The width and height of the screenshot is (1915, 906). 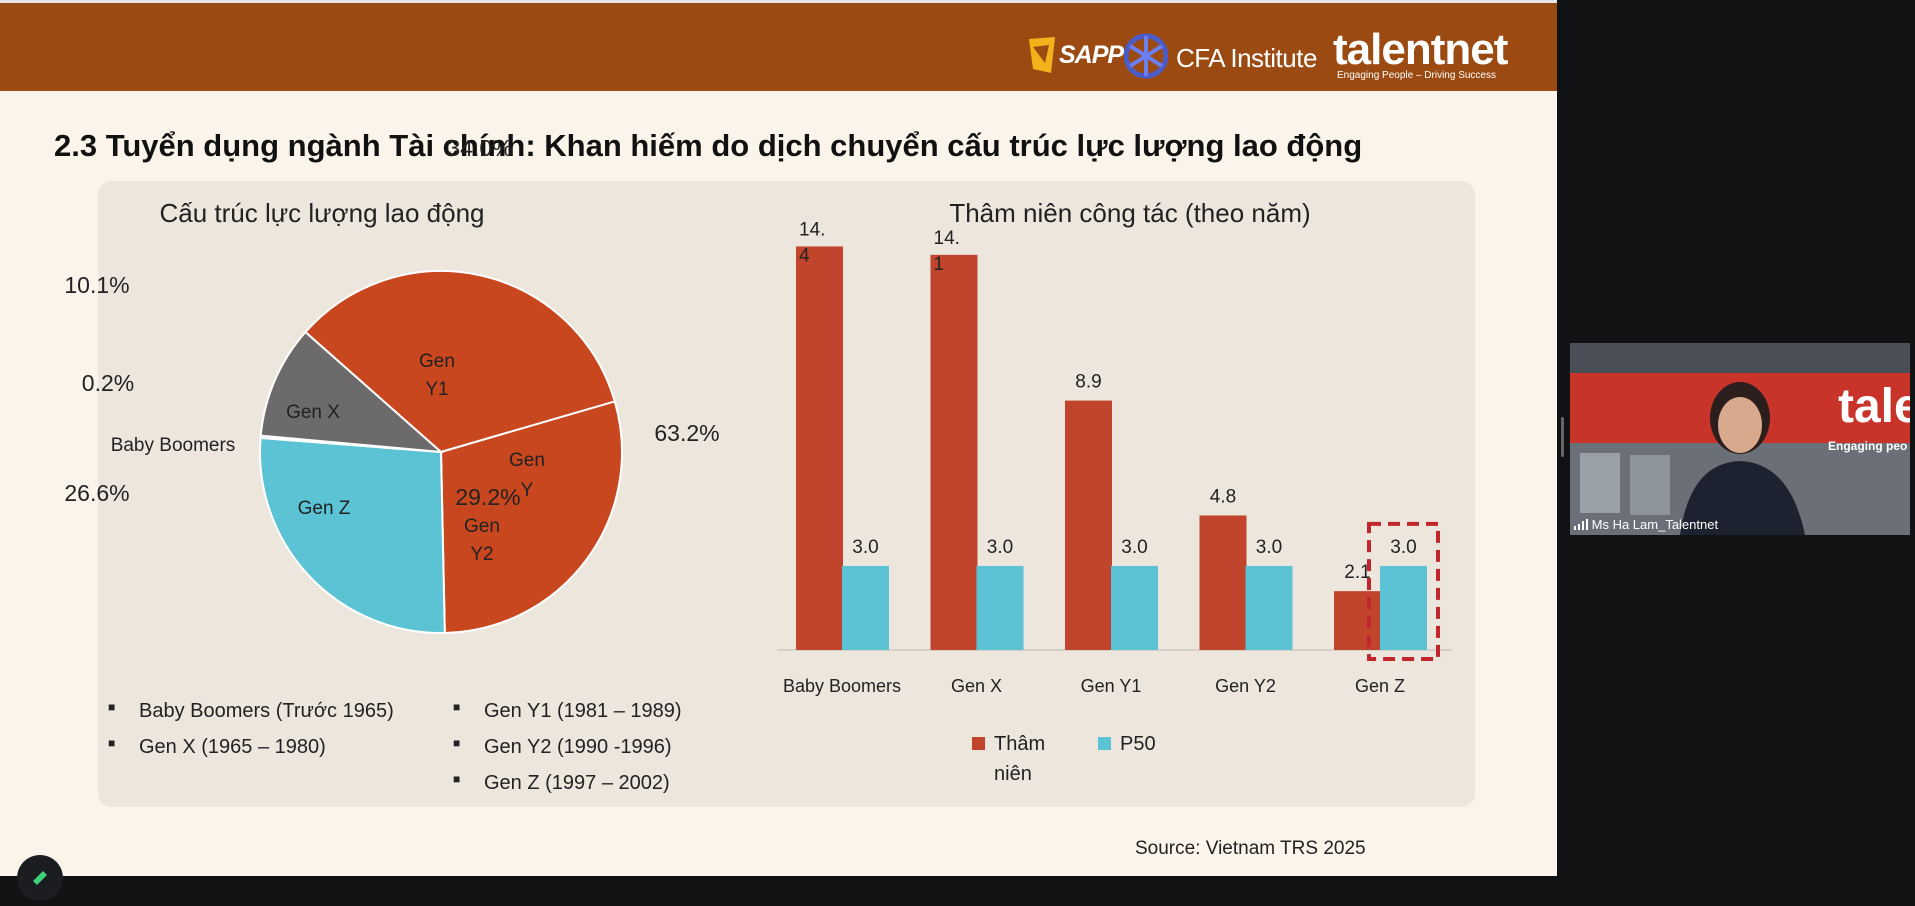 I want to click on legend-label: P50, so click(x=1138, y=744).